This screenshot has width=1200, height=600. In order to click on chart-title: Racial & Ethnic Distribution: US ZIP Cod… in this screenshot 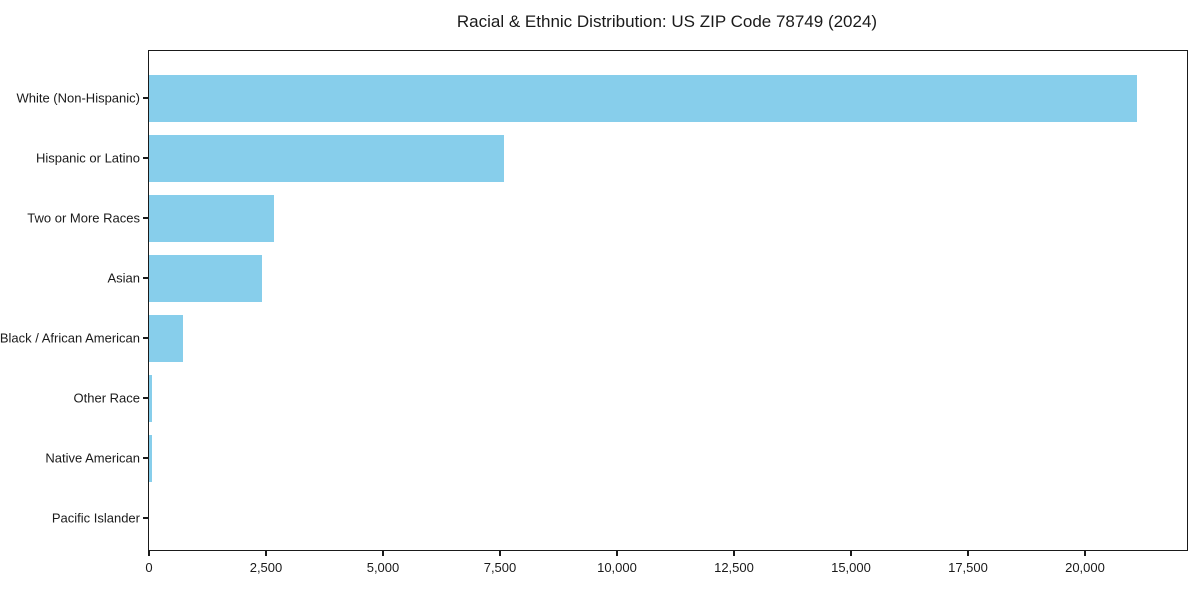, I will do `click(667, 21)`.